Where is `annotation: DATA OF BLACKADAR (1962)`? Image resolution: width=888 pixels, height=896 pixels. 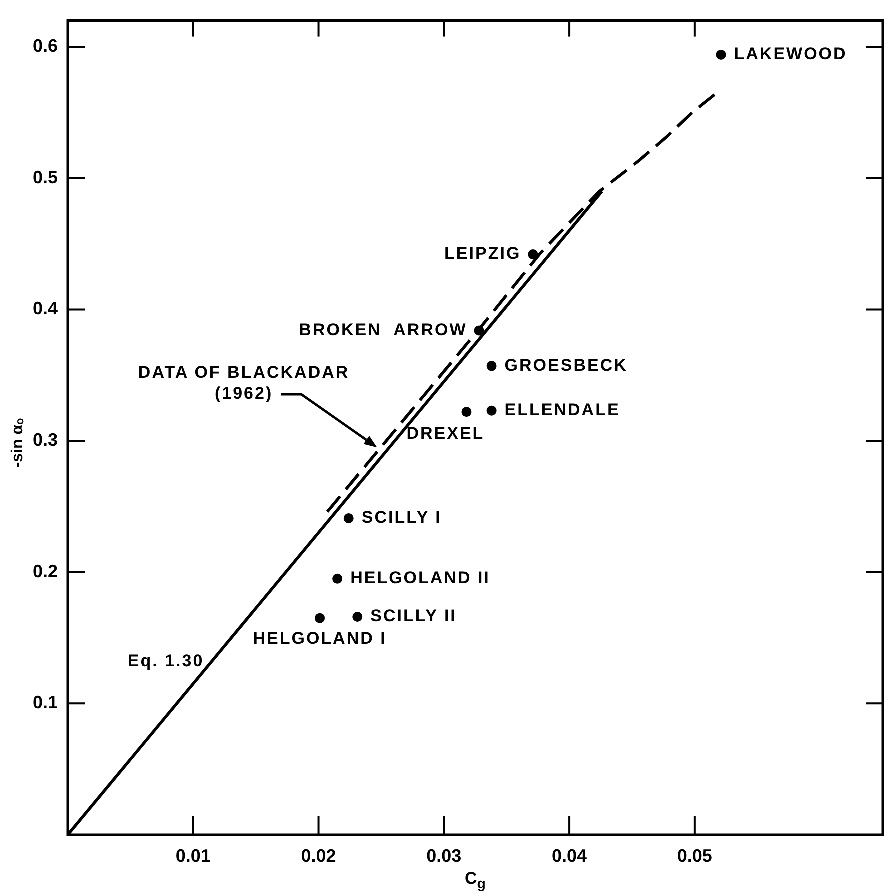 annotation: DATA OF BLACKADAR (1962) is located at coordinates (244, 383).